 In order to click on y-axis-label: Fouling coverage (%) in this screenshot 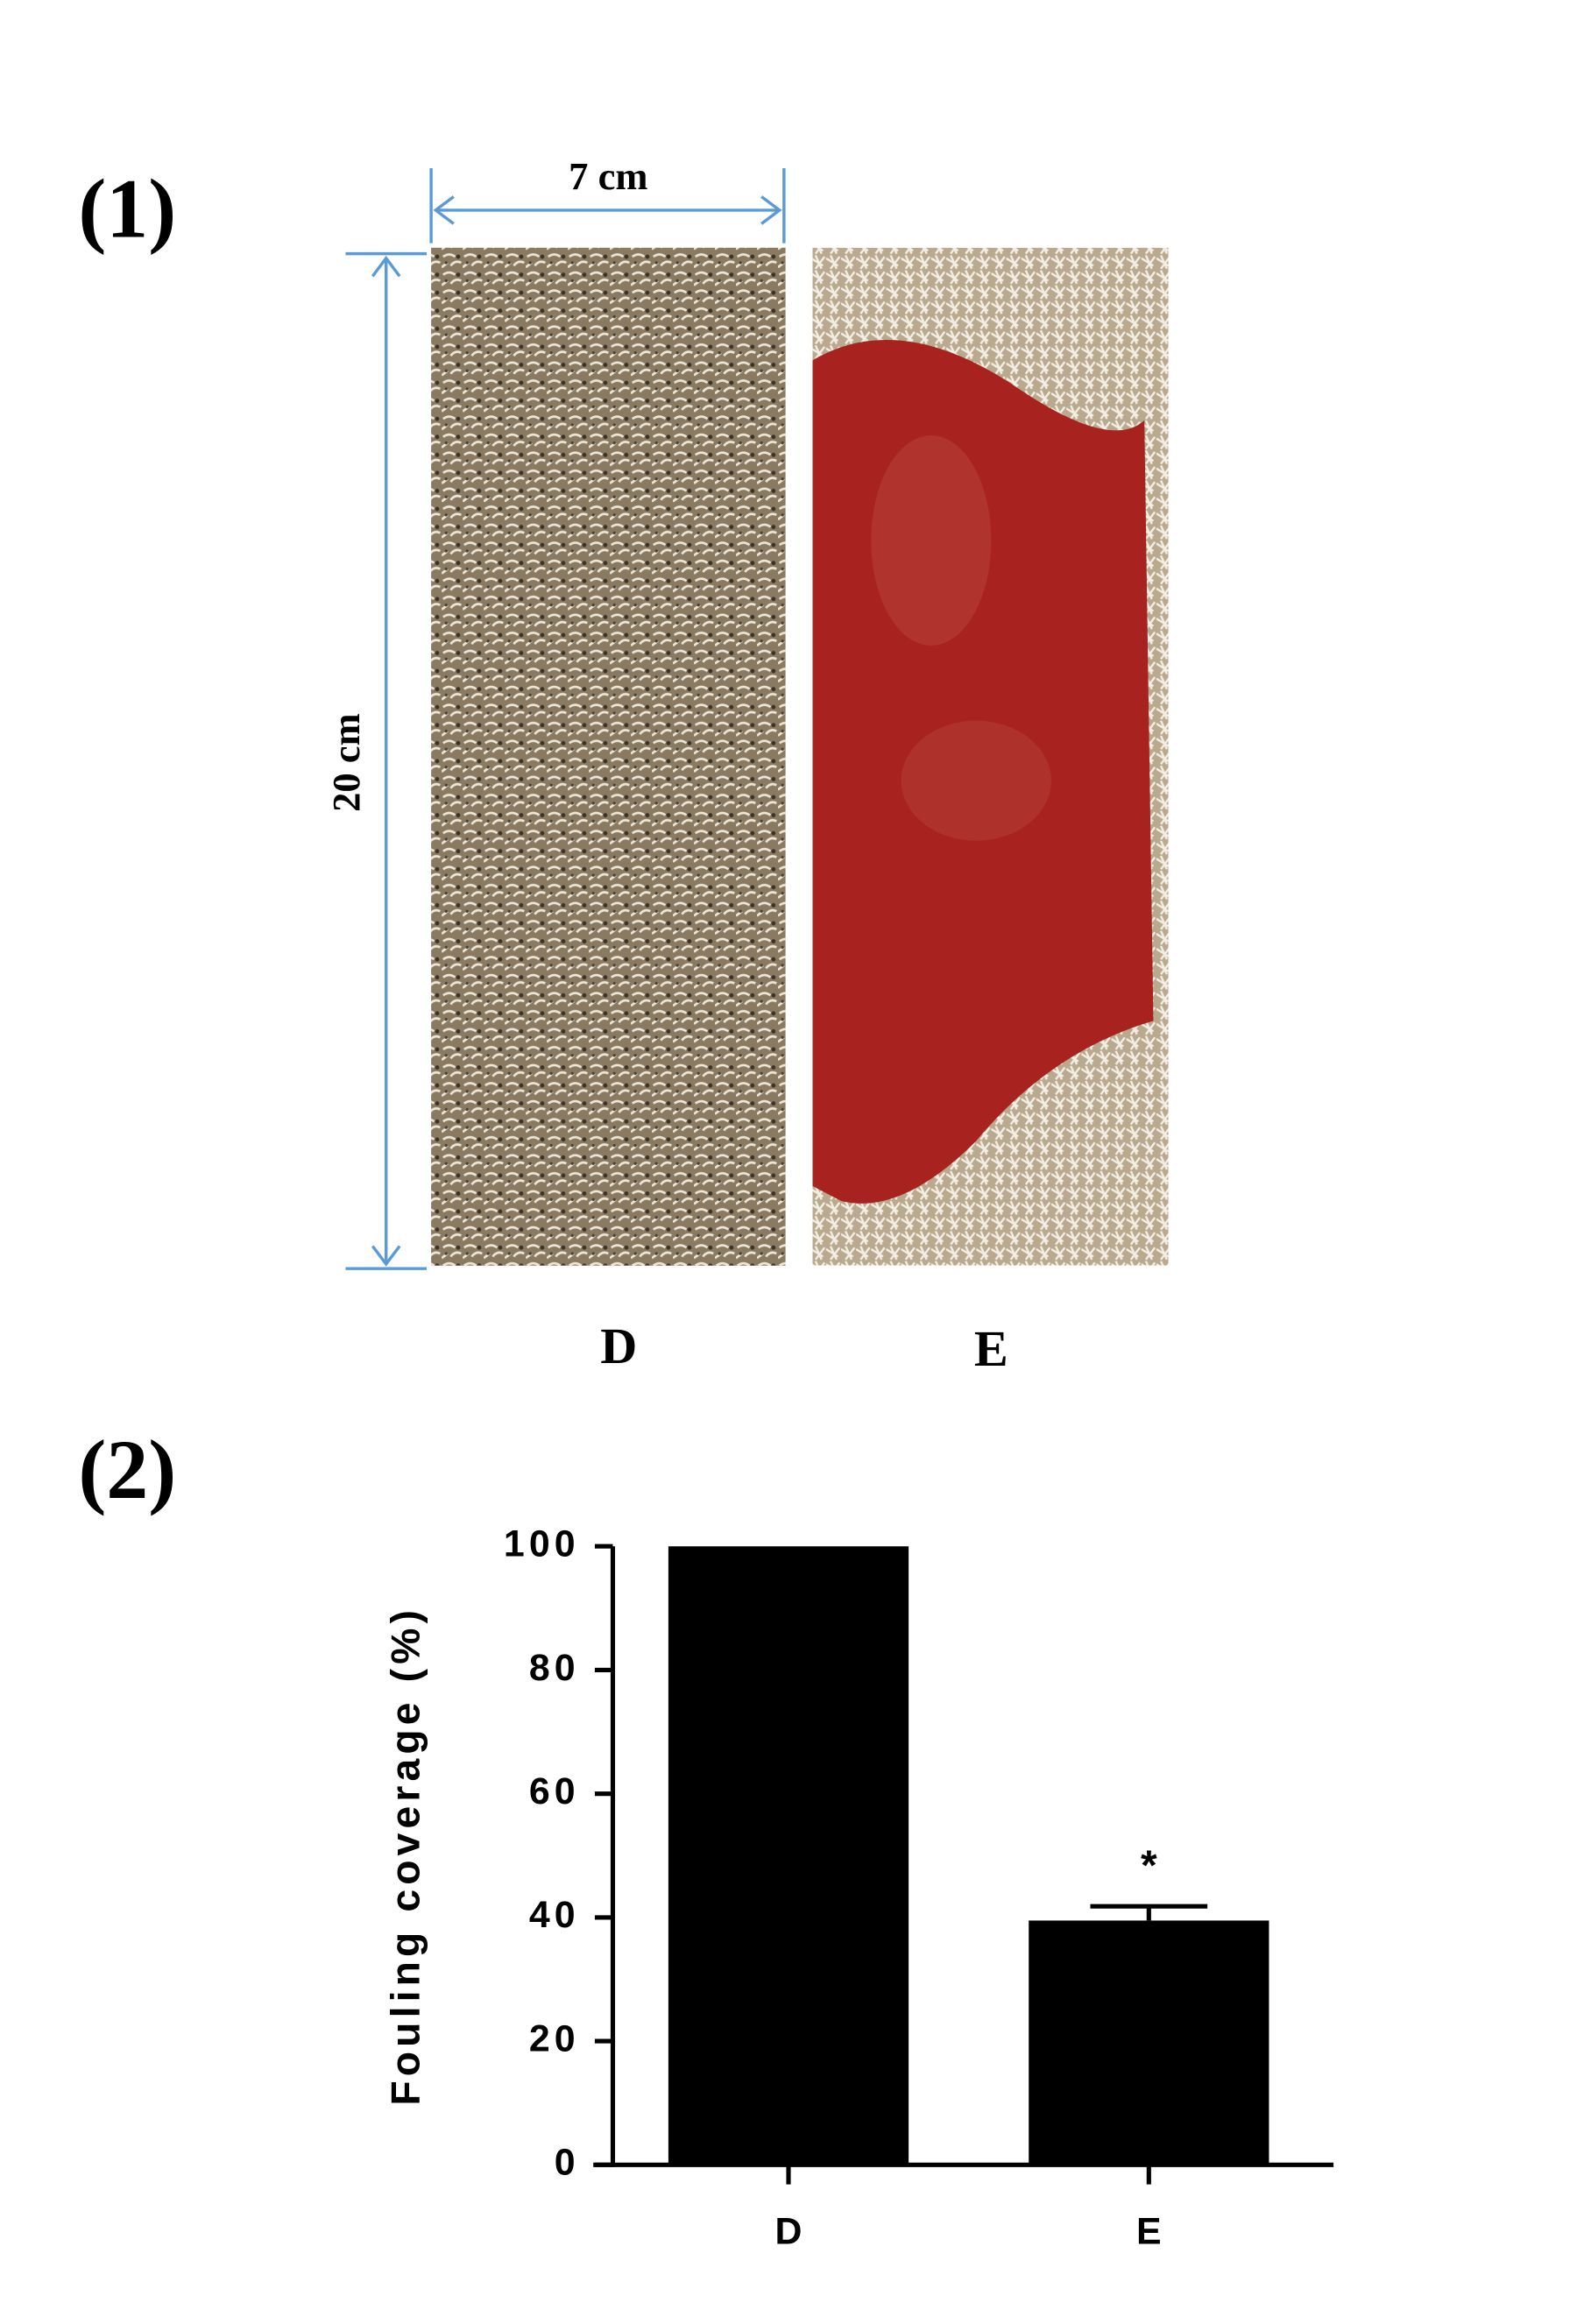, I will do `click(406, 1856)`.